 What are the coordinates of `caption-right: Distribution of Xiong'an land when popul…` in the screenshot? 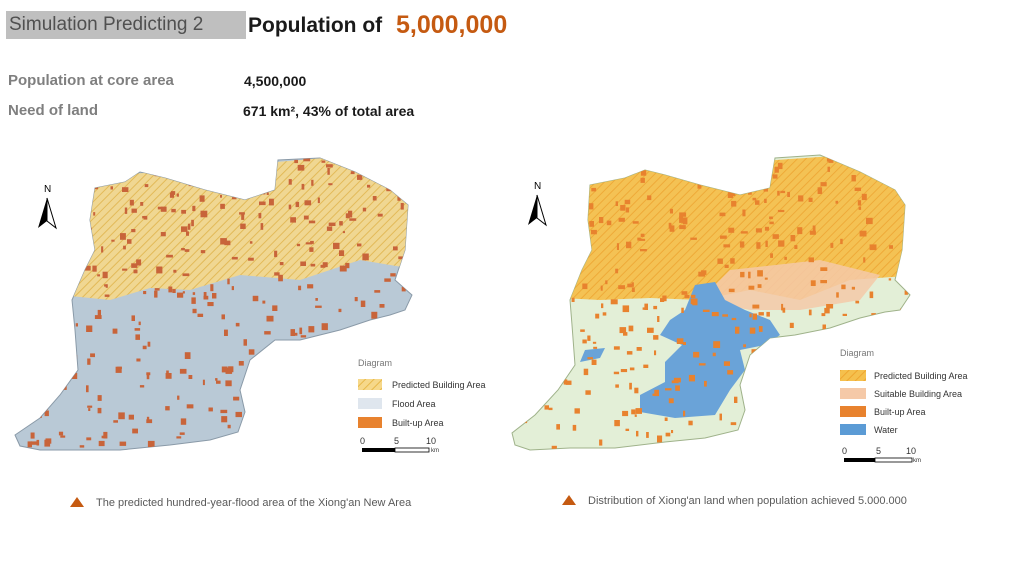 It's located at (734, 501).